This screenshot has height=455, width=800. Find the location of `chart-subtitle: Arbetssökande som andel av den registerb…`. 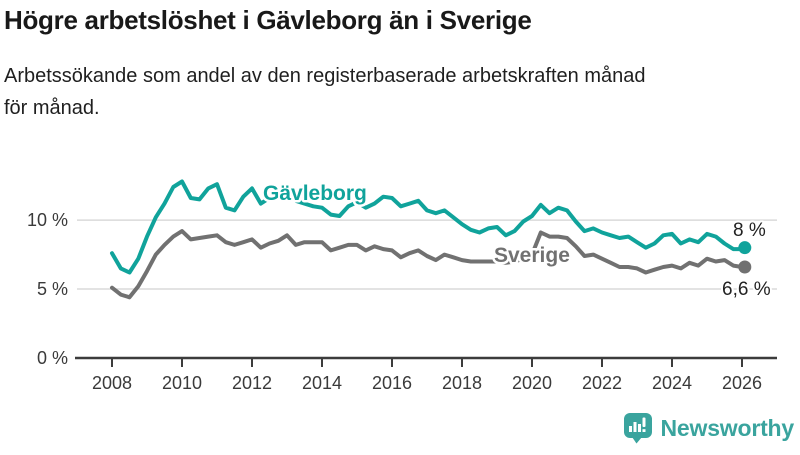

chart-subtitle: Arbetssökande som andel av den registerb… is located at coordinates (400, 92).